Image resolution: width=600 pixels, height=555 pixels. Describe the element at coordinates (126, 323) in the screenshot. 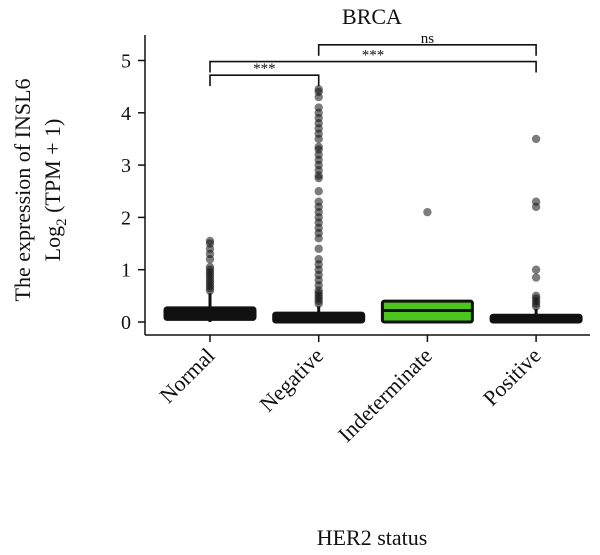

I see `y-tick-label: 0` at that location.